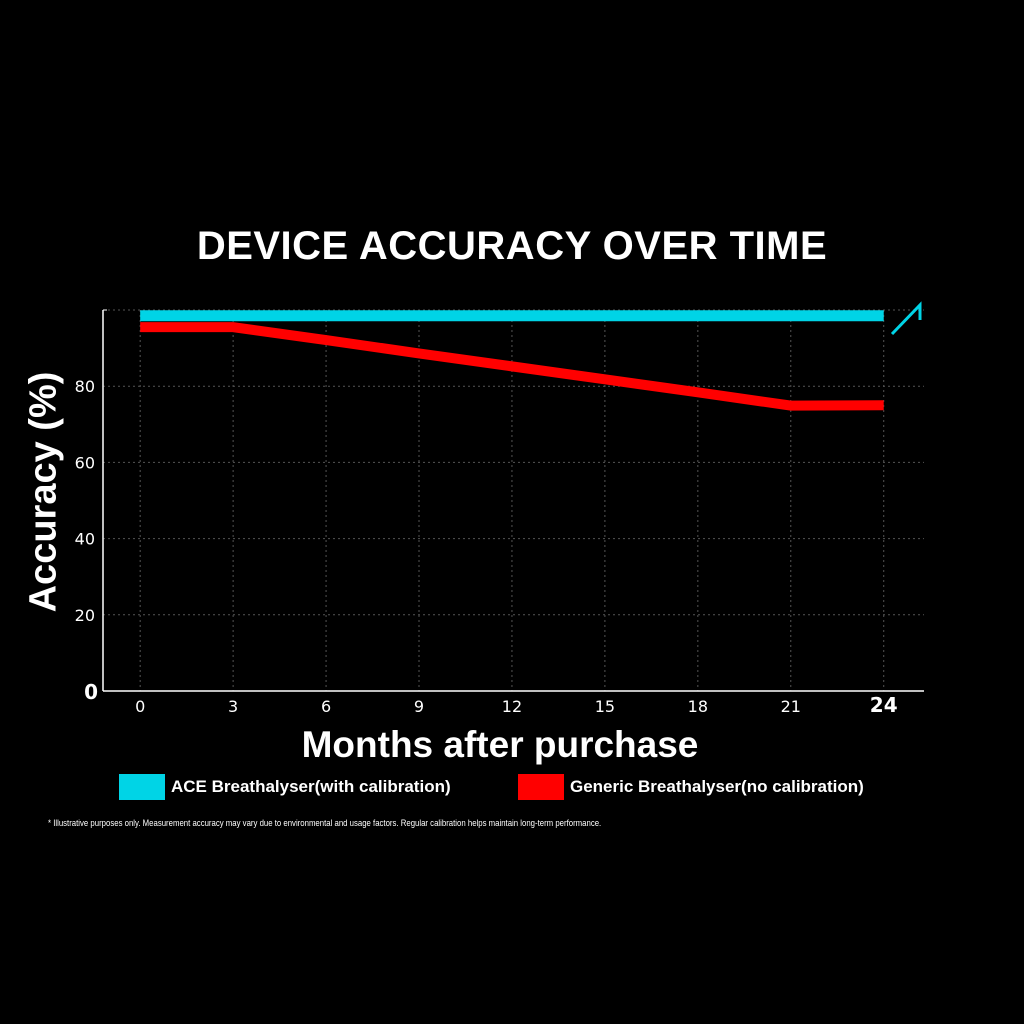  Describe the element at coordinates (906, 318) in the screenshot. I see `up-right-arrow-icon` at that location.